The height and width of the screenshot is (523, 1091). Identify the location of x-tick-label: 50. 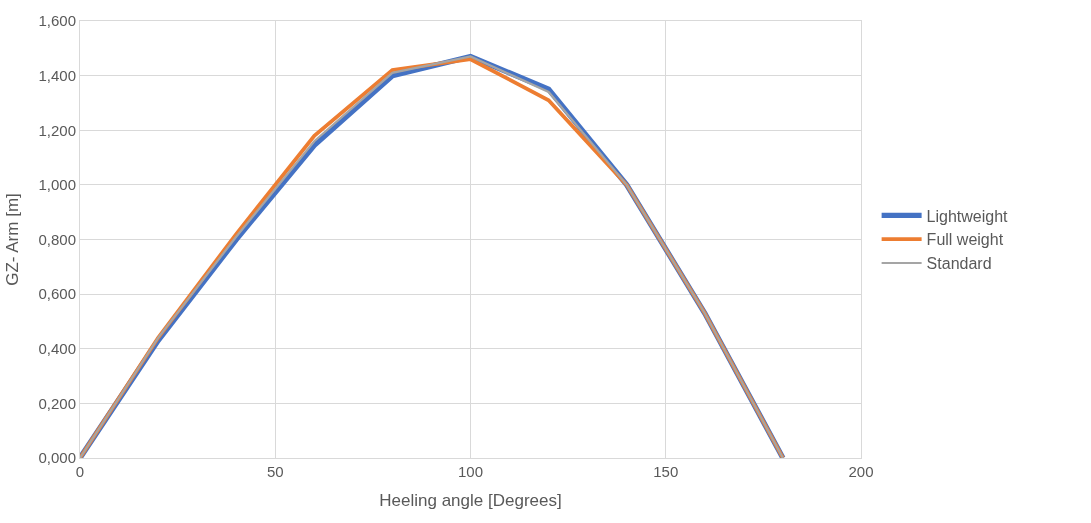
(275, 471).